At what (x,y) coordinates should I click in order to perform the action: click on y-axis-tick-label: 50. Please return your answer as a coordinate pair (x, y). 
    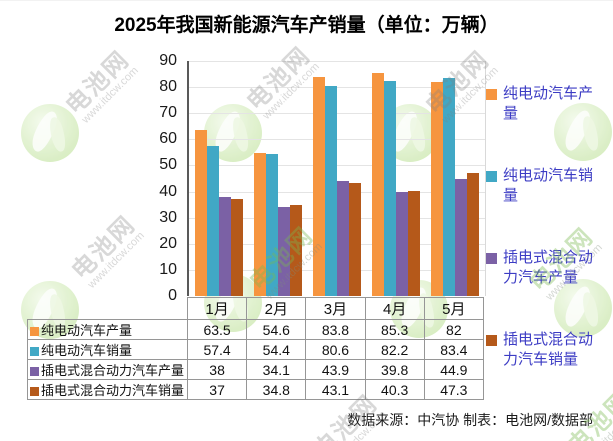
    Looking at the image, I should click on (168, 165).